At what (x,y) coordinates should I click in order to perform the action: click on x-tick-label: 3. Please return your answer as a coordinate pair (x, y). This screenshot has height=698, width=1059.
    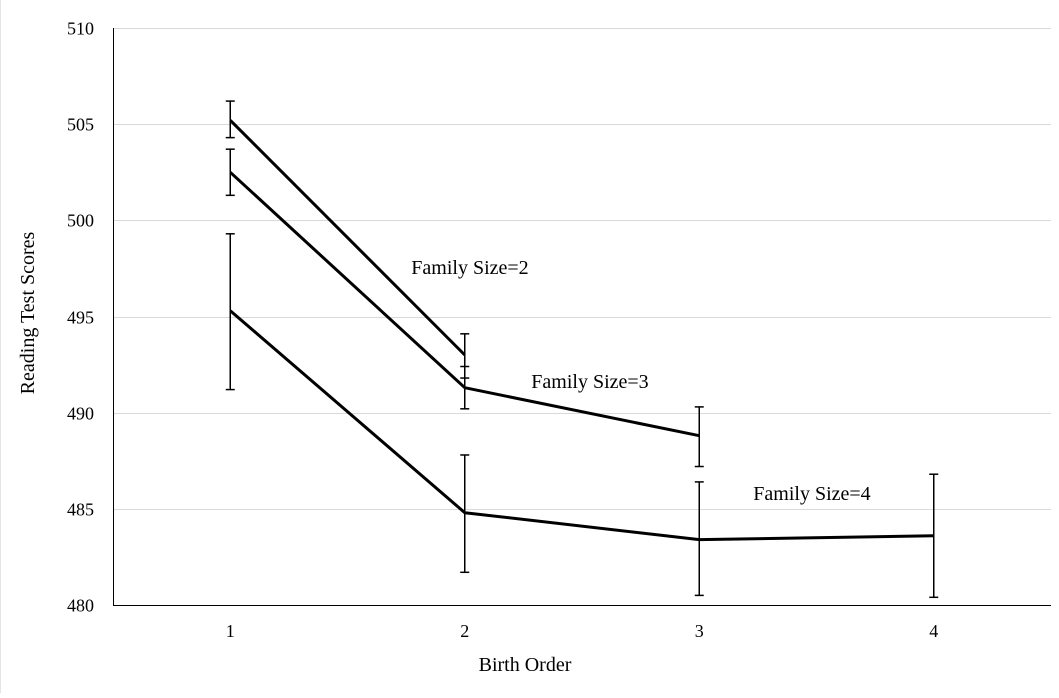
    Looking at the image, I should click on (699, 631).